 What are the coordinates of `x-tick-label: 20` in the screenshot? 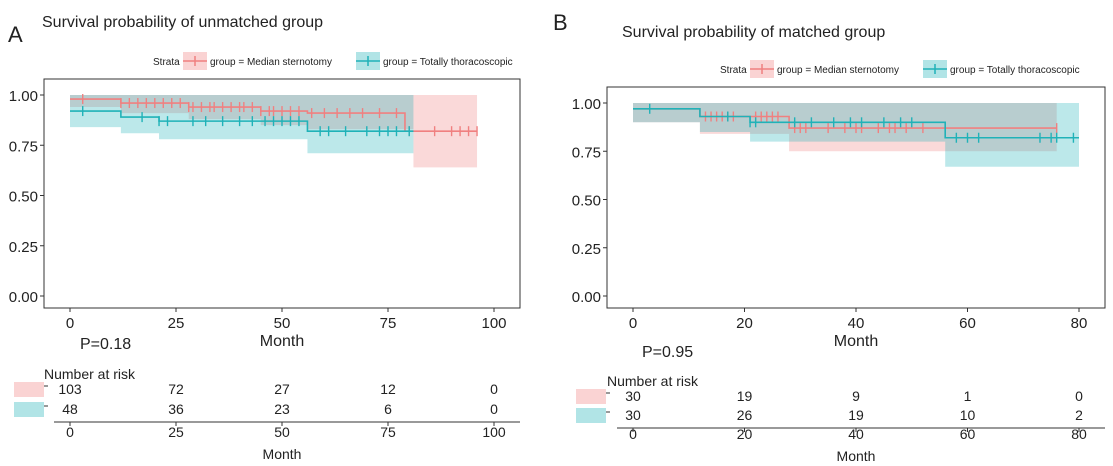 It's located at (744, 323).